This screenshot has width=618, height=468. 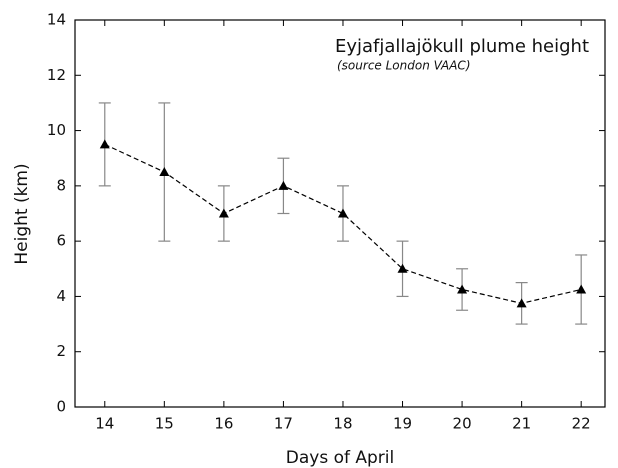 I want to click on x-tick-label: 16, so click(x=223, y=424).